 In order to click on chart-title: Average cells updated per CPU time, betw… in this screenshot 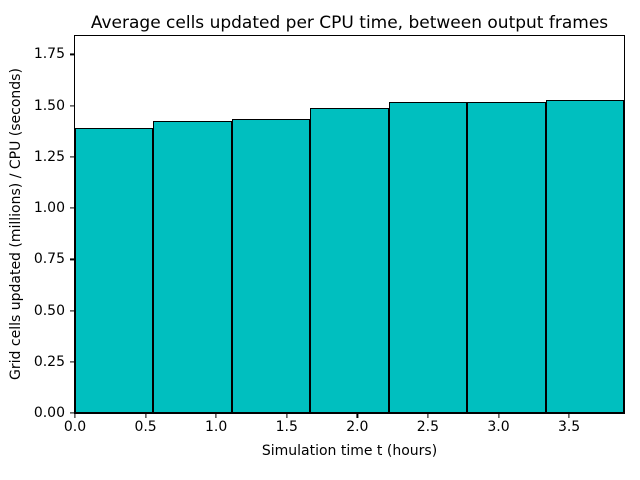, I will do `click(349, 23)`.